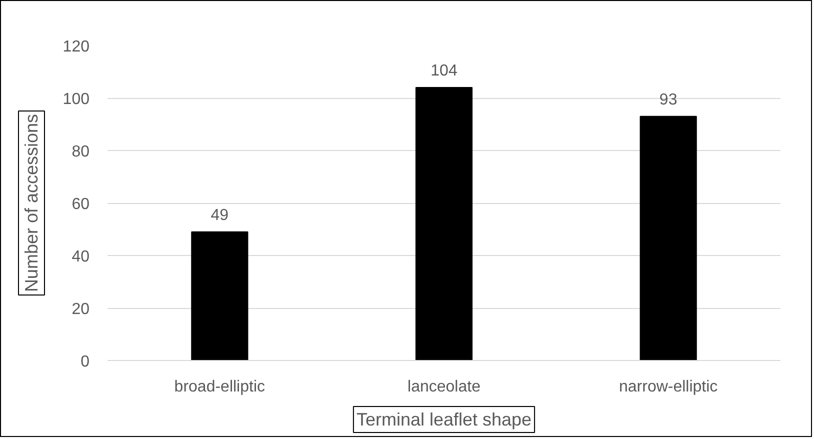 This screenshot has height=439, width=814. Describe the element at coordinates (85, 362) in the screenshot. I see `y-tick-label: 0` at that location.